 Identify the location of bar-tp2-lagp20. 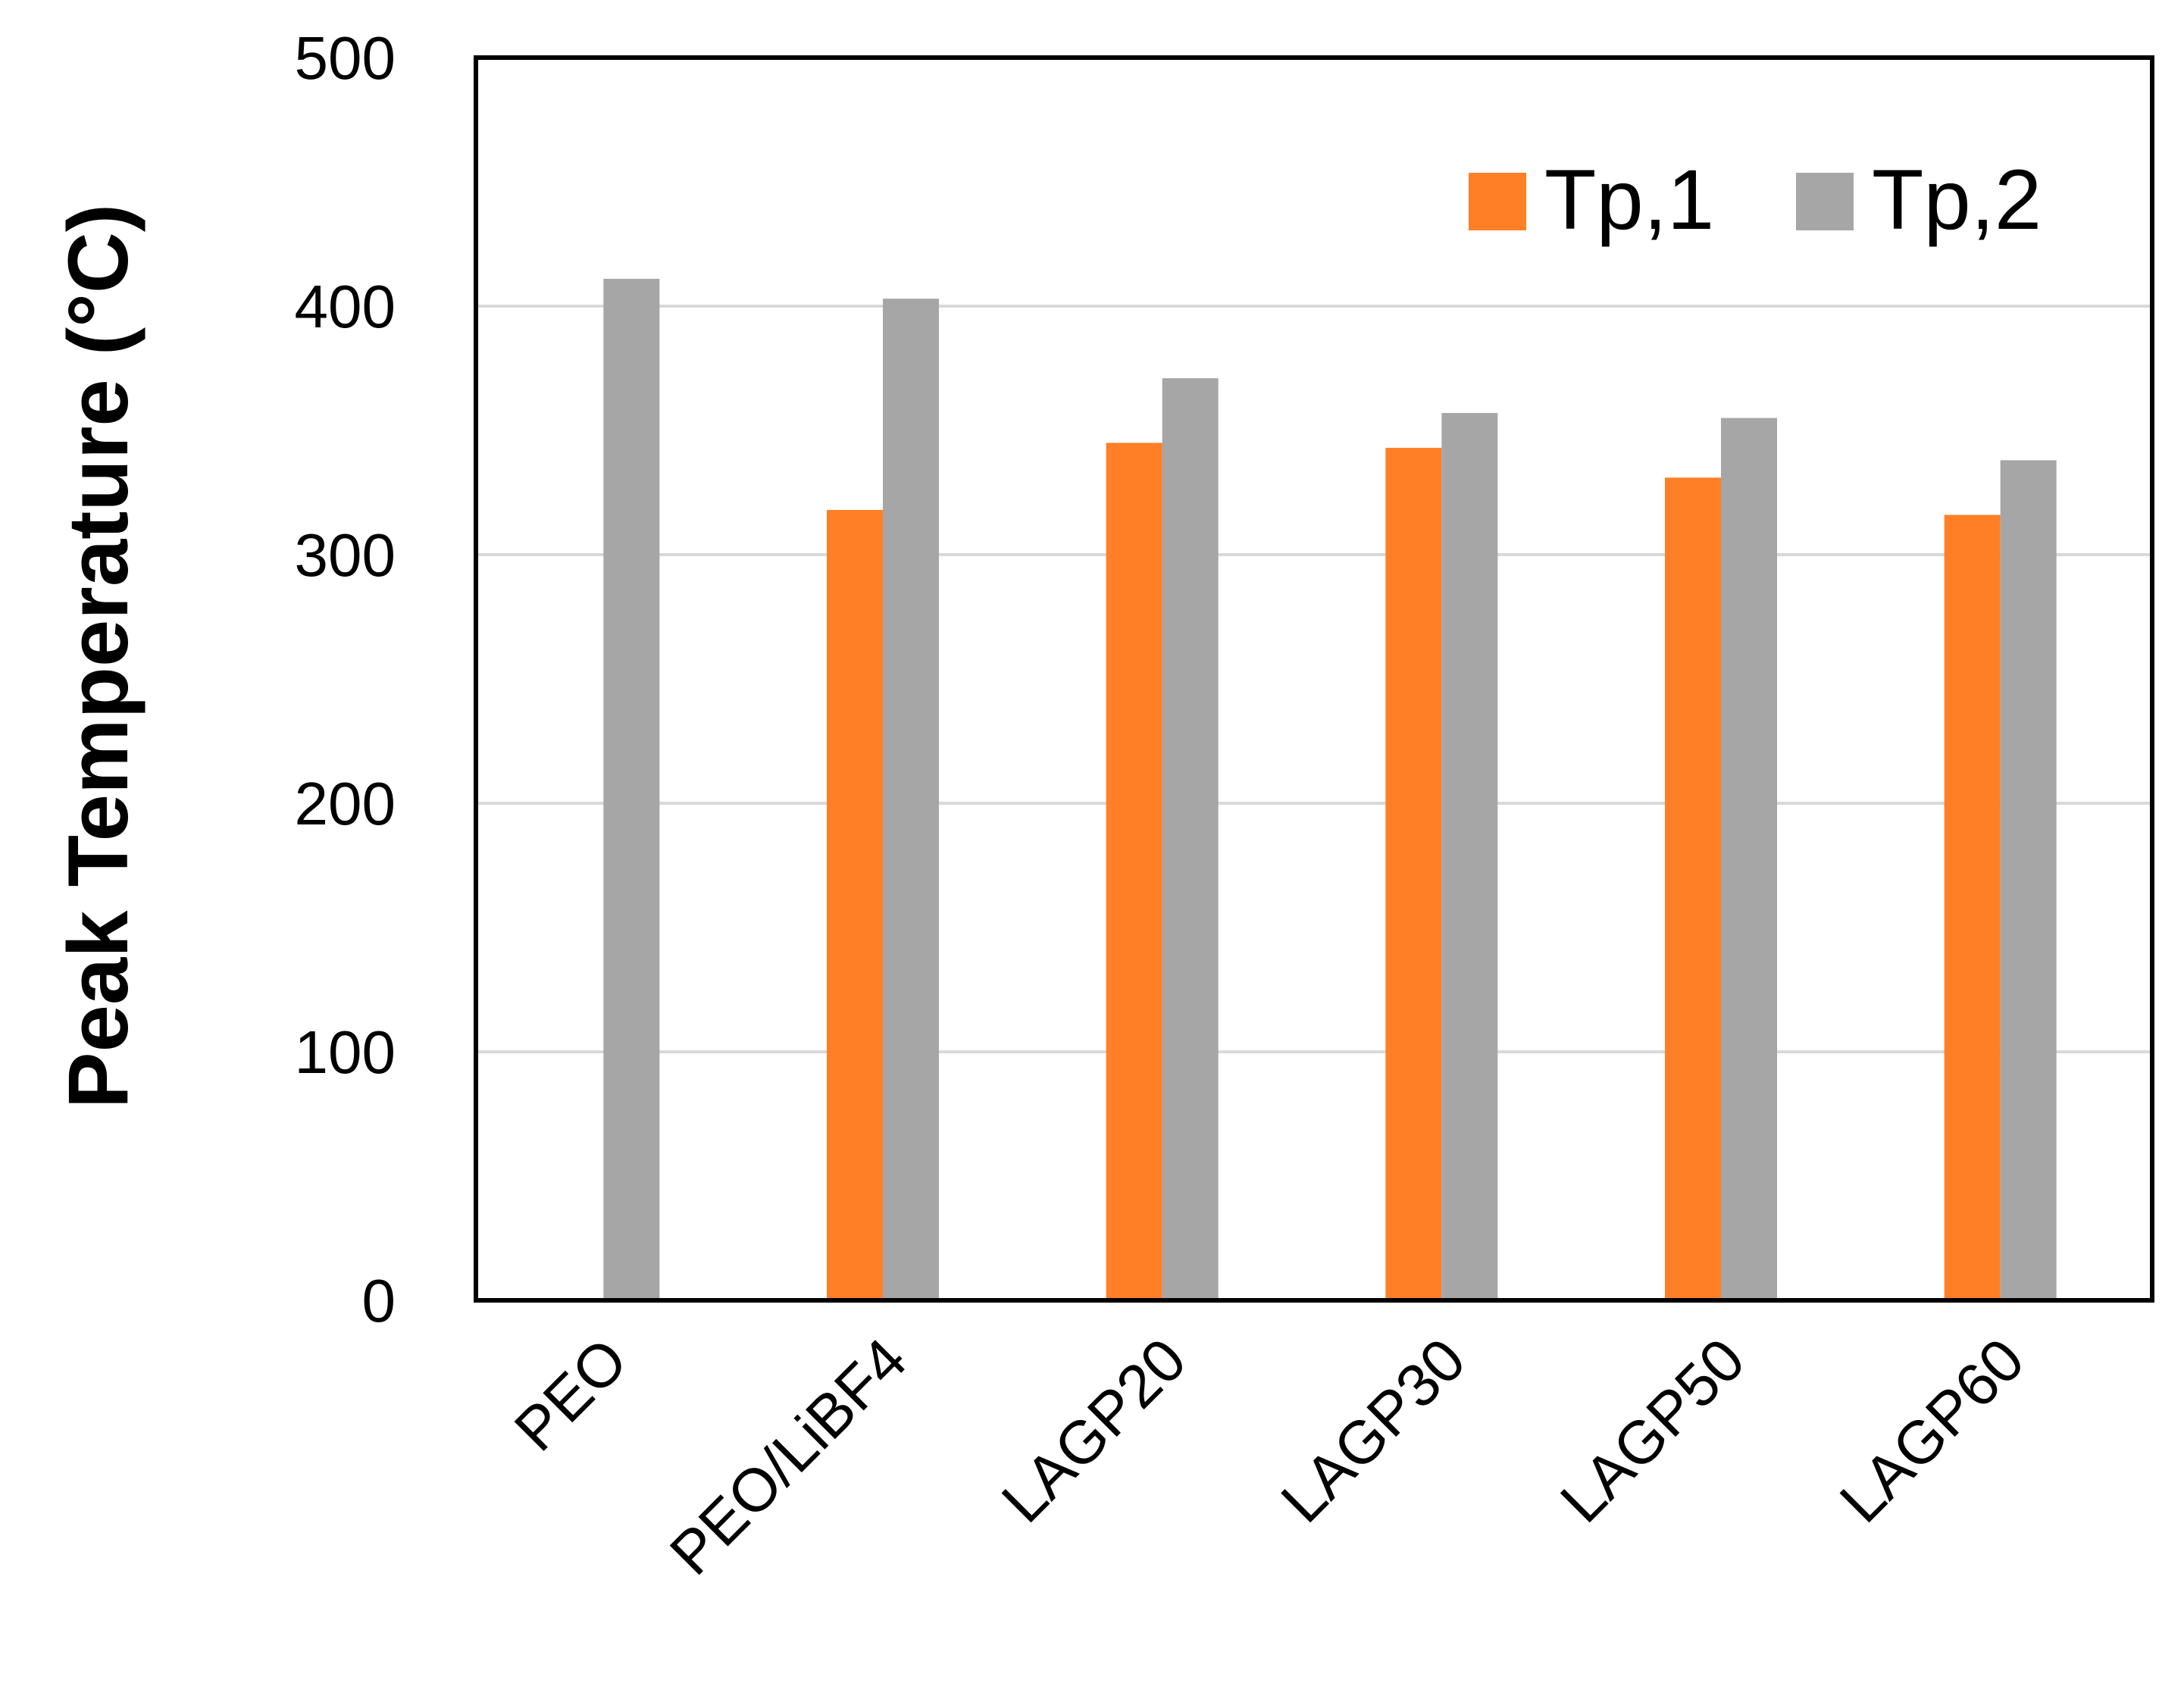
(1190, 839).